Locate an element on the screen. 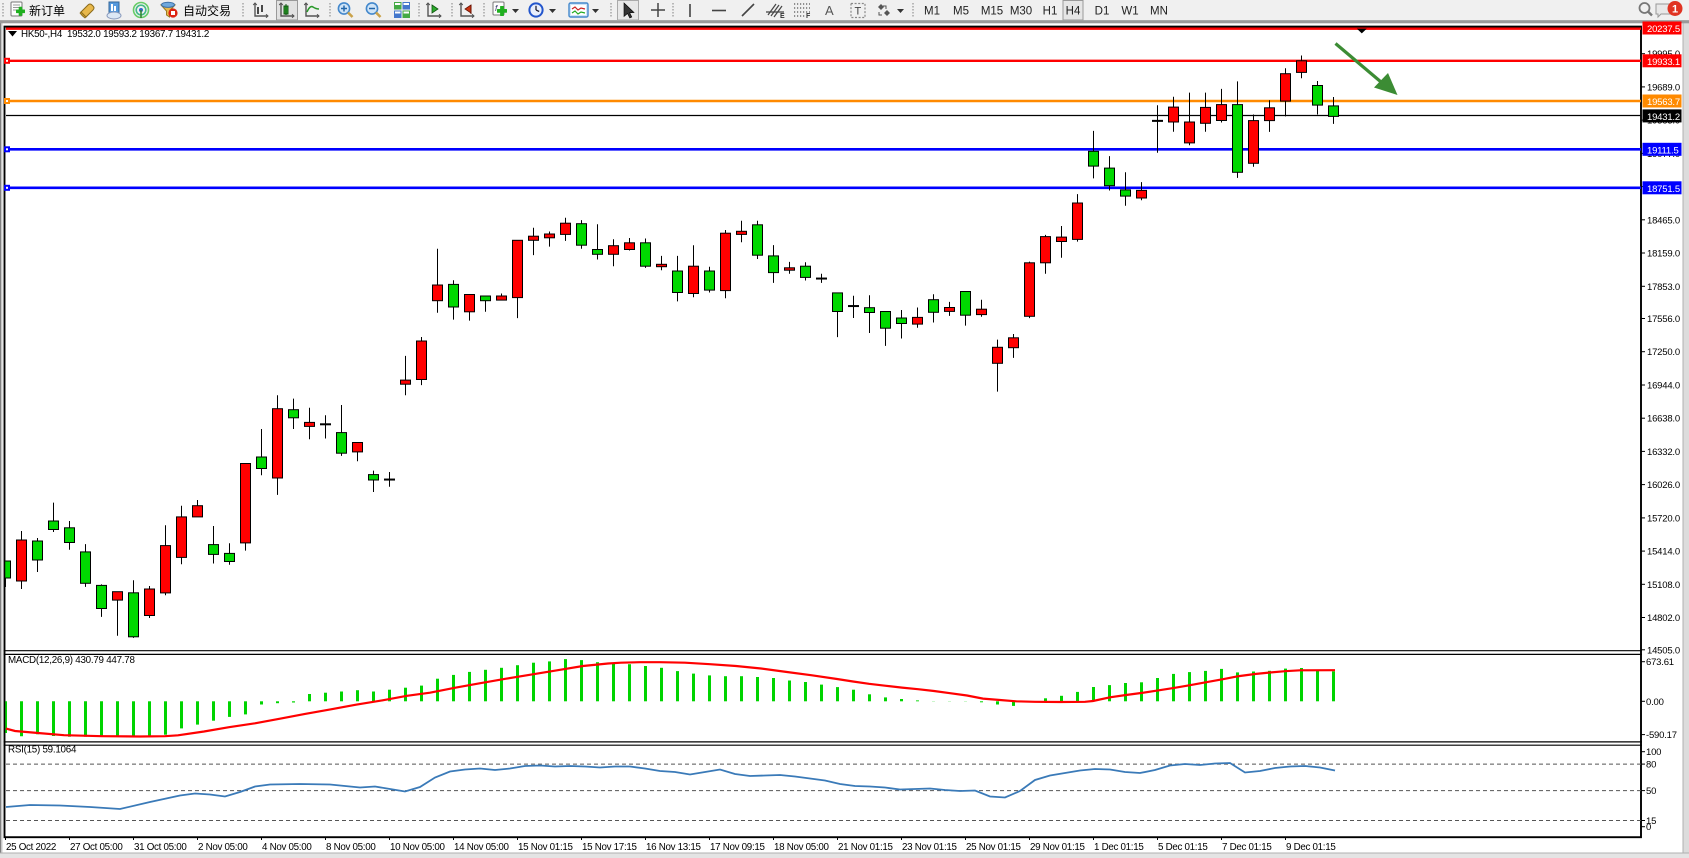  svg-text: 19111.5 is located at coordinates (1663, 150).